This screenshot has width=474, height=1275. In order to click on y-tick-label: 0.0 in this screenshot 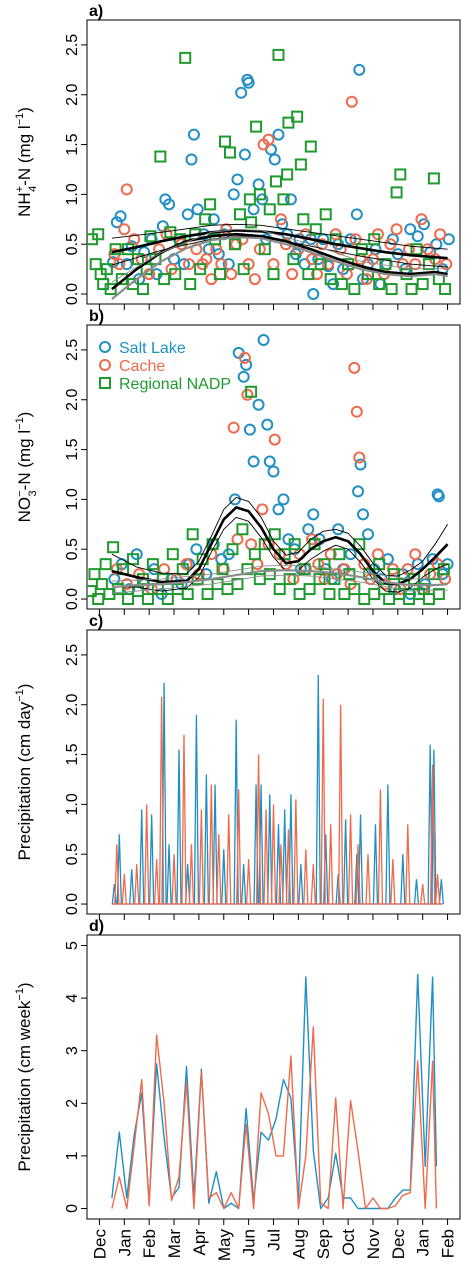, I will do `click(72, 904)`.